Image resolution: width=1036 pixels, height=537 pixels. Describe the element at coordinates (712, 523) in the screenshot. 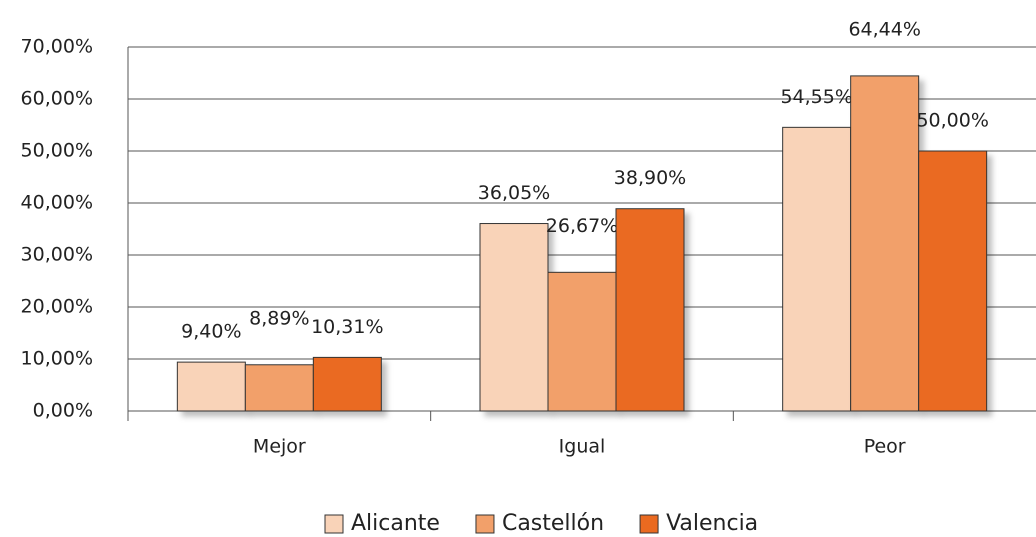

I see `legend-label: Valencia` at that location.